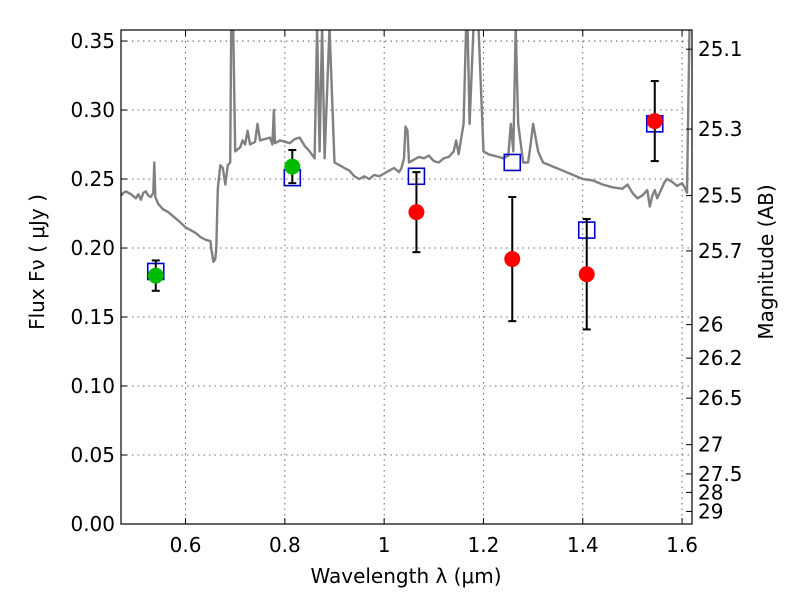 Image resolution: width=800 pixels, height=600 pixels. I want to click on right-tick-label: 25.7, so click(720, 251).